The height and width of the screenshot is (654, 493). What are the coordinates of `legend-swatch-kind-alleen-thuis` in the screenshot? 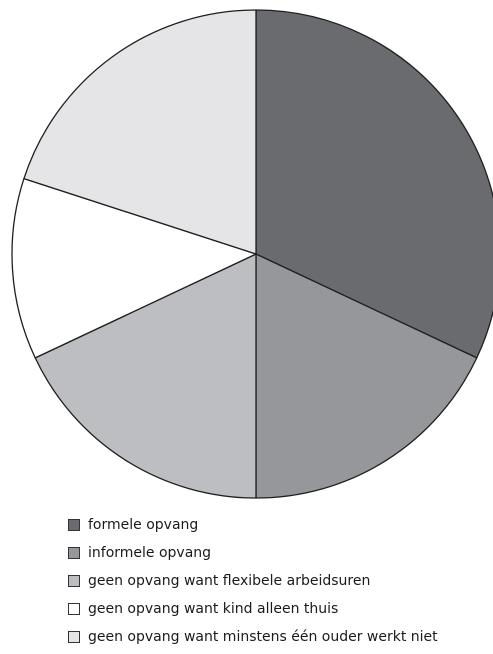 It's located at (74, 609).